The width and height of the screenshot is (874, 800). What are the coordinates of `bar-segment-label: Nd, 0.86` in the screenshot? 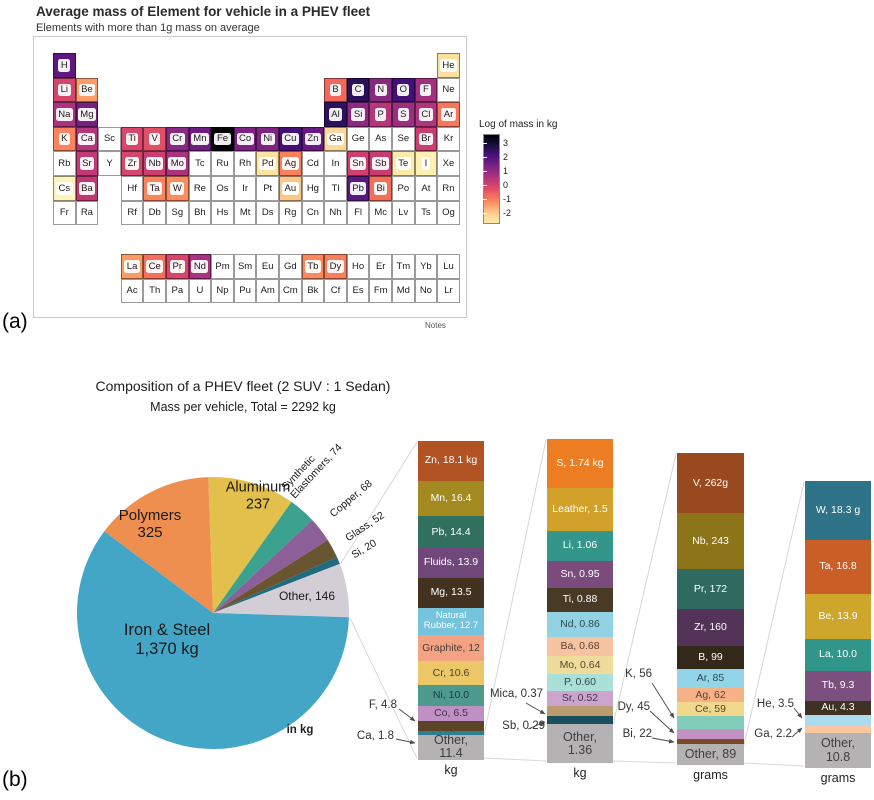 It's located at (580, 624).